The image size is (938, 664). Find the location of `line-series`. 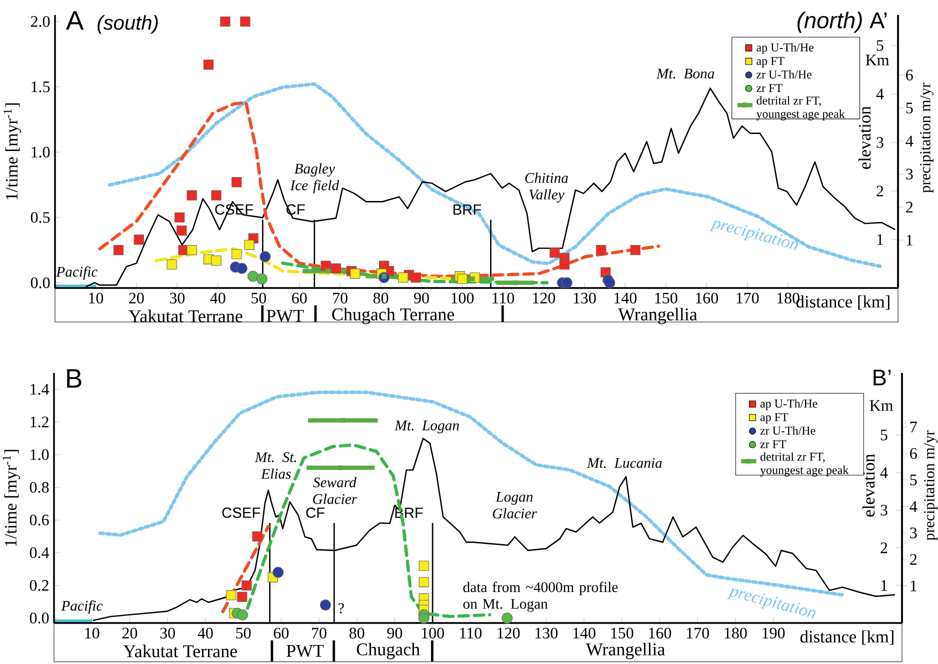

line-series is located at coordinates (415, 273).